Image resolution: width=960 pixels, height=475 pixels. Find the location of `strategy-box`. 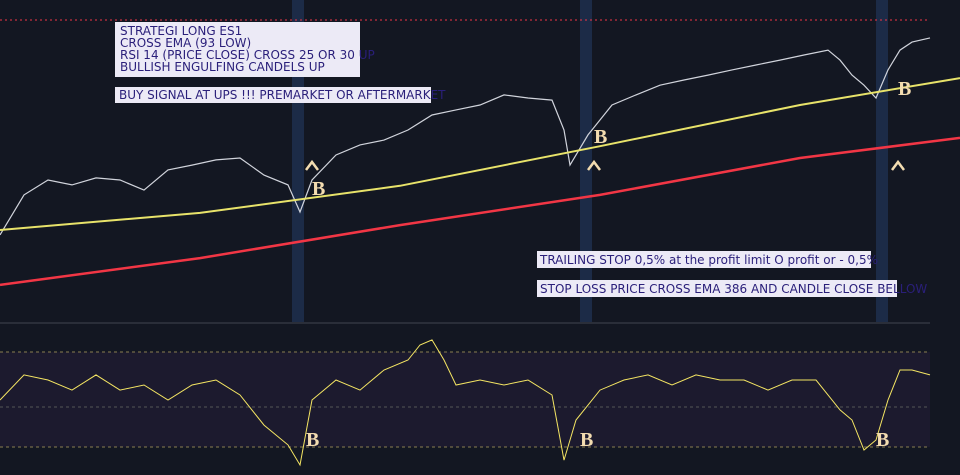

strategy-box is located at coordinates (237, 49).